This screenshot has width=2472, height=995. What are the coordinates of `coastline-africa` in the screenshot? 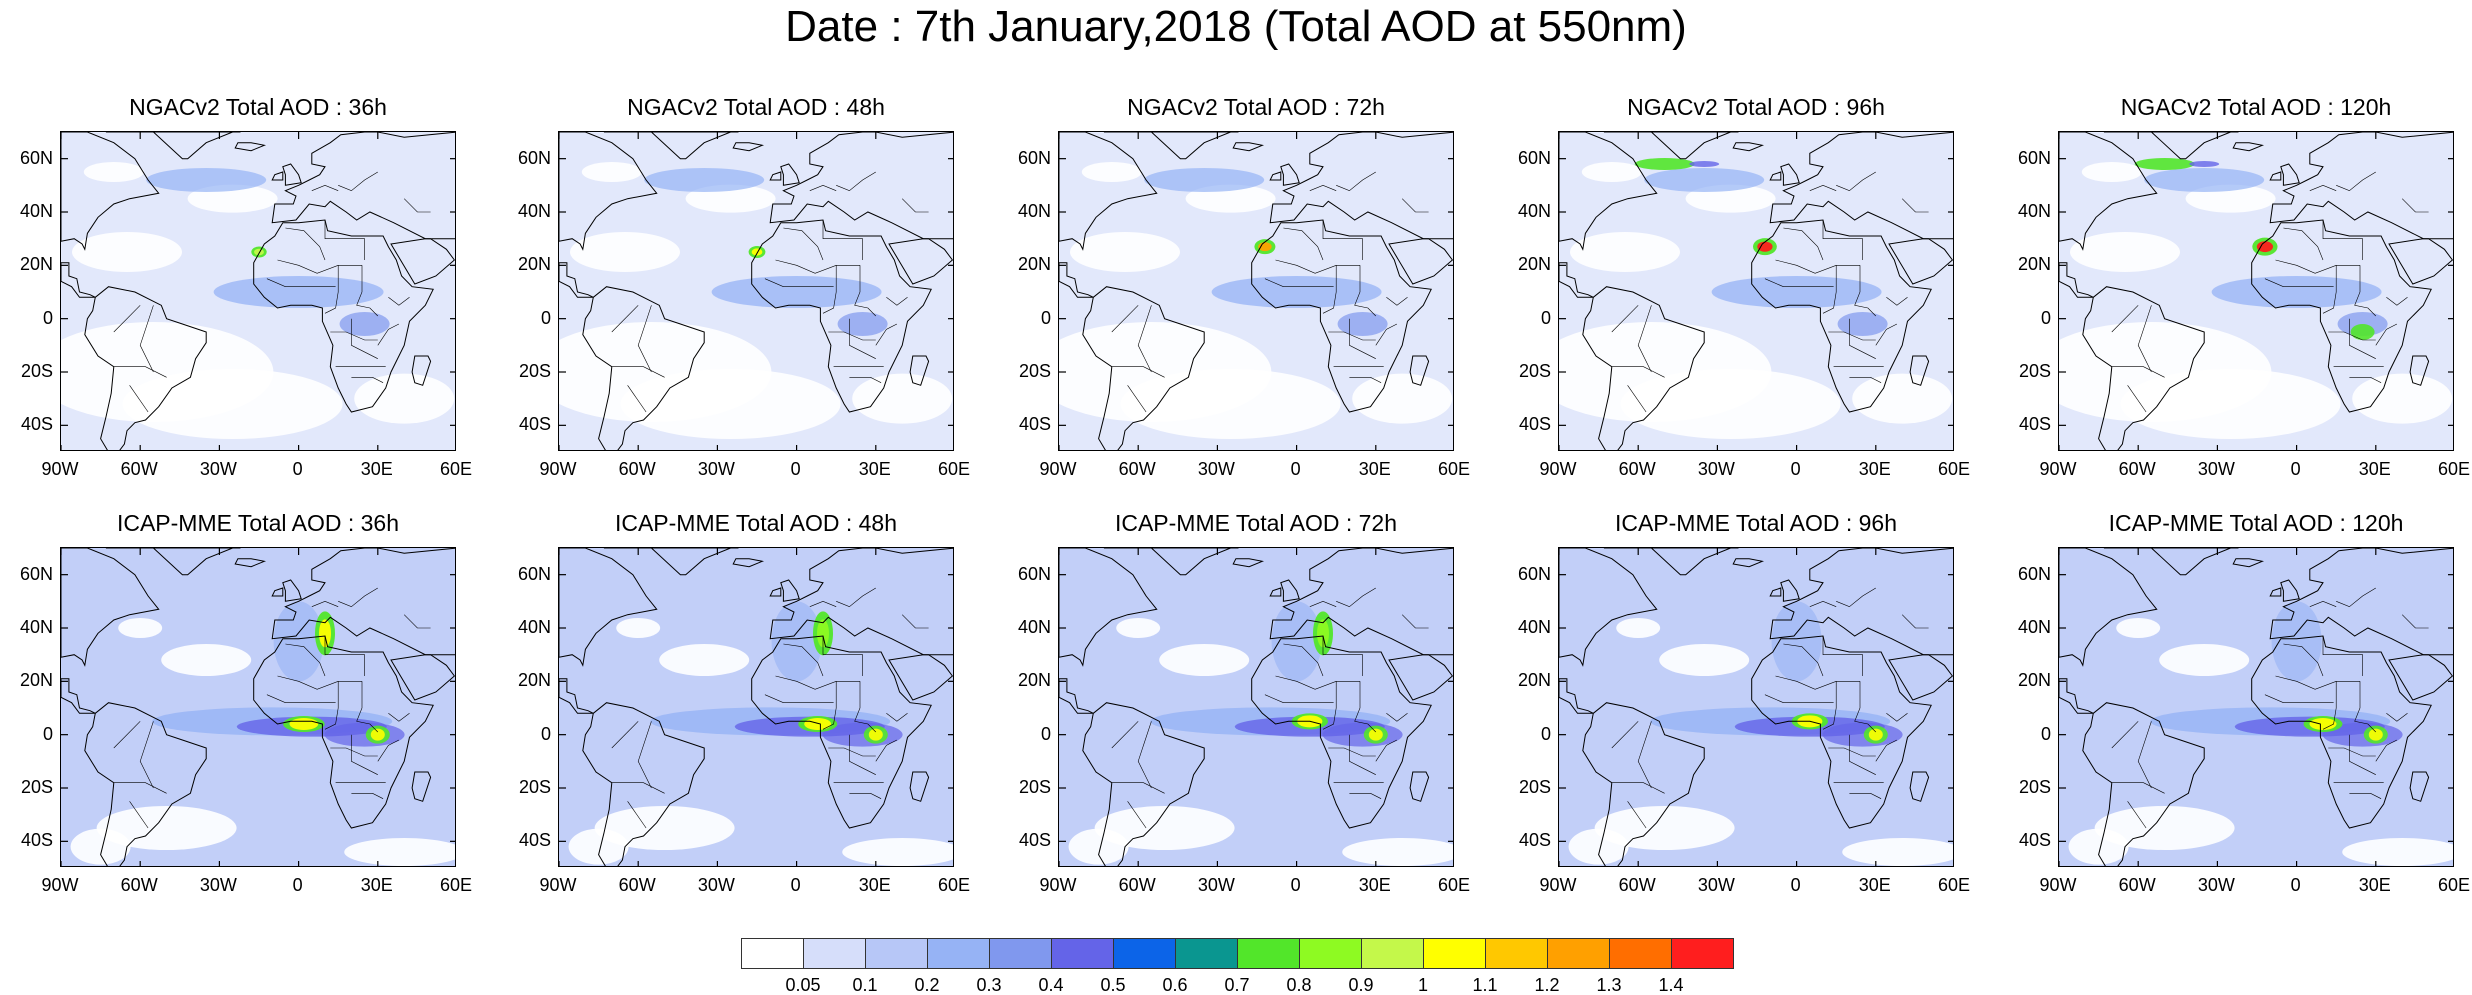 It's located at (2341, 732).